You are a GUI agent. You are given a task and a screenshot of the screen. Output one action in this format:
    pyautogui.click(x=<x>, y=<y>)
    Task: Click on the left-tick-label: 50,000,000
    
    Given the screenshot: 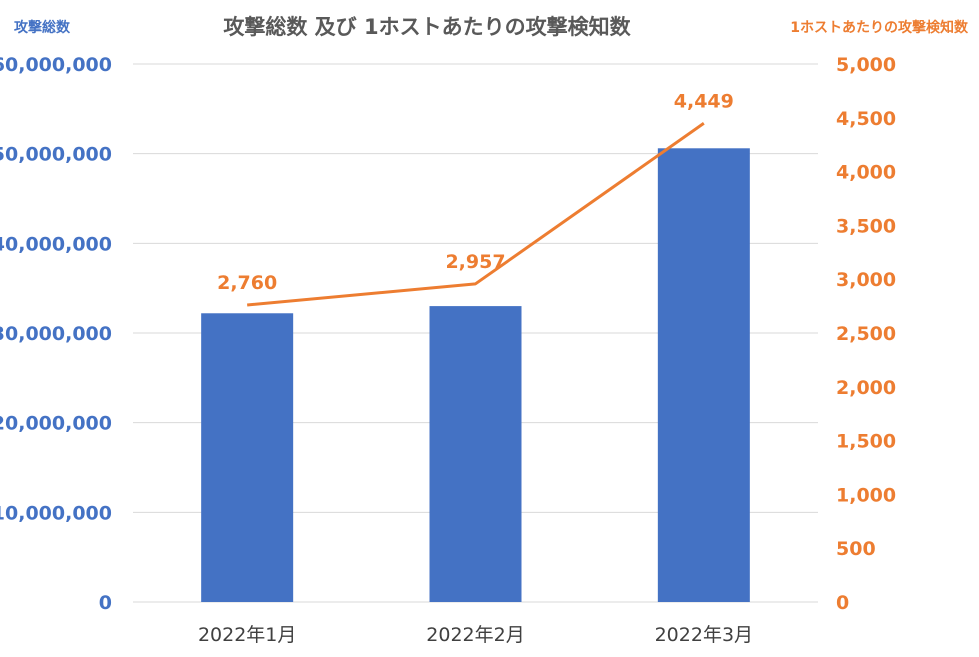 What is the action you would take?
    pyautogui.click(x=56, y=155)
    